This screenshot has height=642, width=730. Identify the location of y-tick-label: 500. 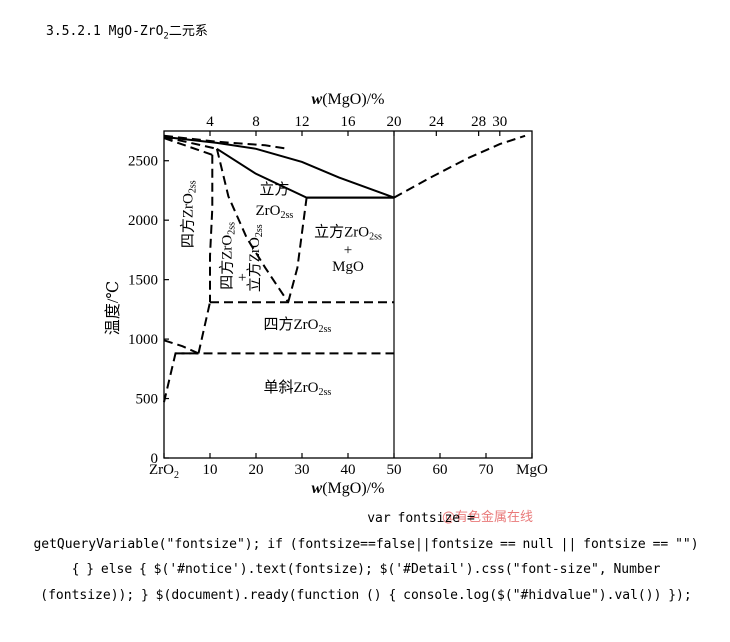
(147, 400).